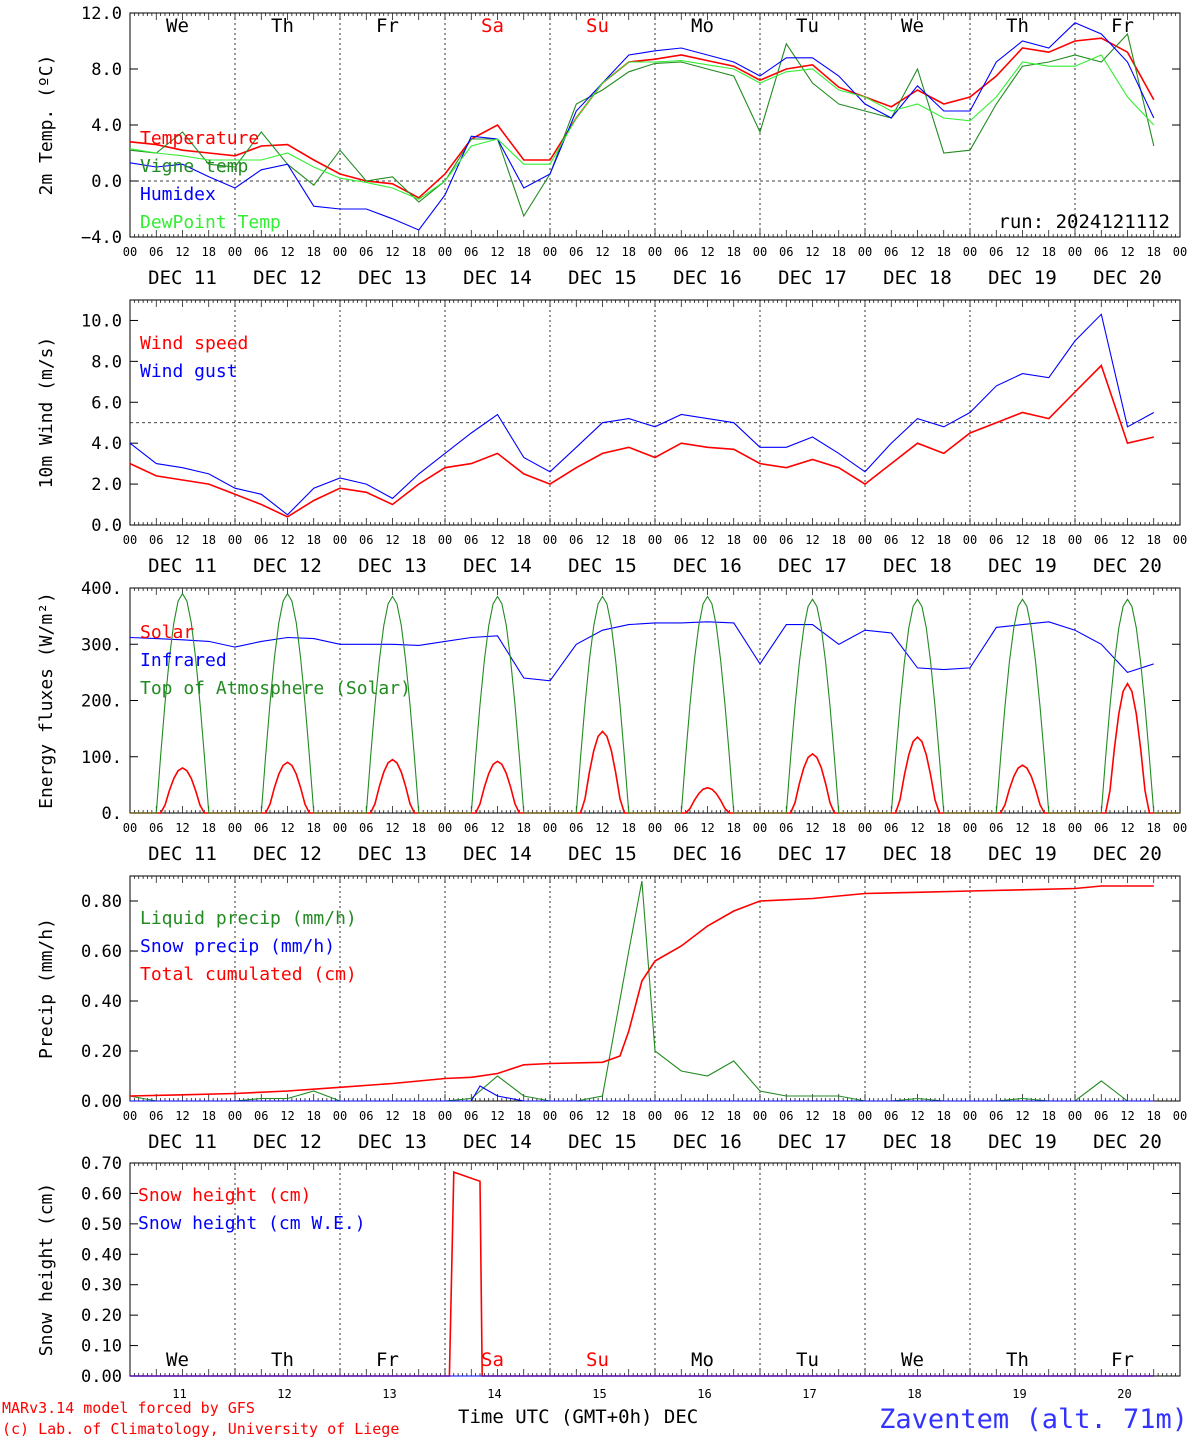 The width and height of the screenshot is (1194, 1440). Describe the element at coordinates (389, 1394) in the screenshot. I see `day-number-label: 13` at that location.